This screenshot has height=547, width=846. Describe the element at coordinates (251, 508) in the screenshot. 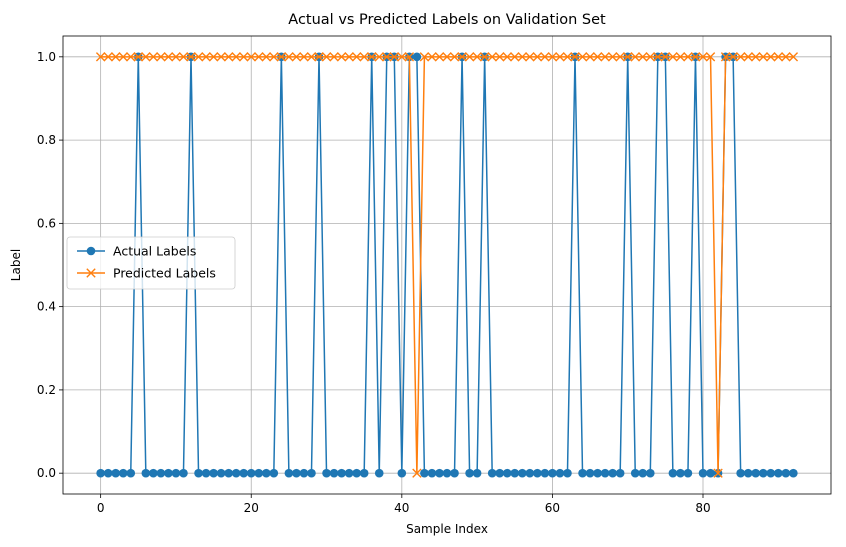

I see `x-tick-label: 20` at that location.